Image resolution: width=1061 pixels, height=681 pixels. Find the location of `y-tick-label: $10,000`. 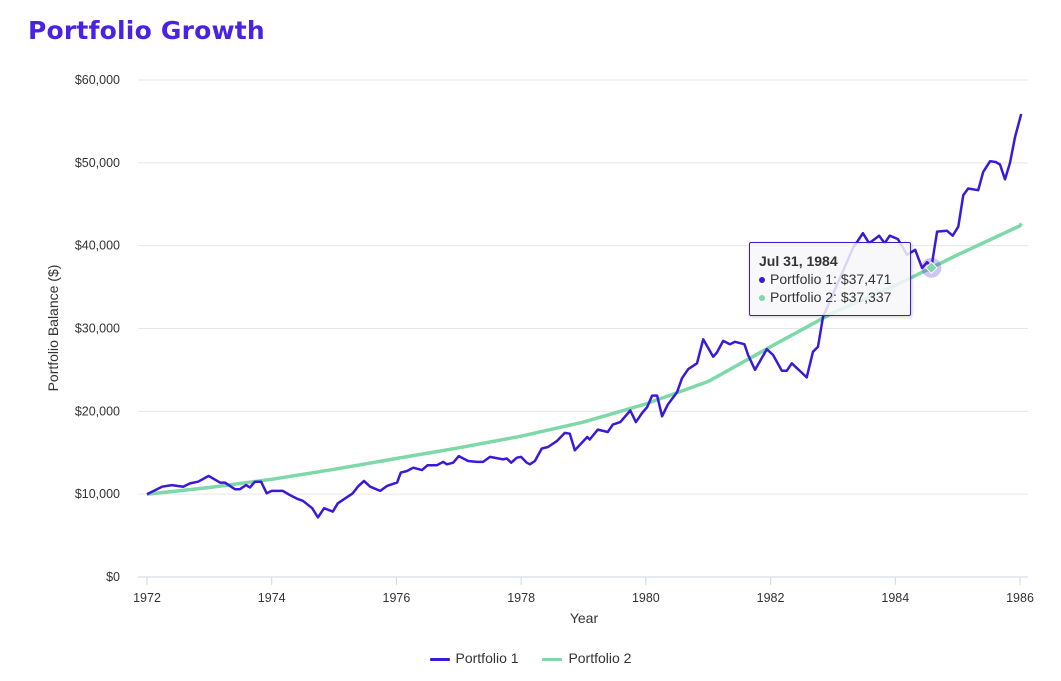

y-tick-label: $10,000 is located at coordinates (97, 494).